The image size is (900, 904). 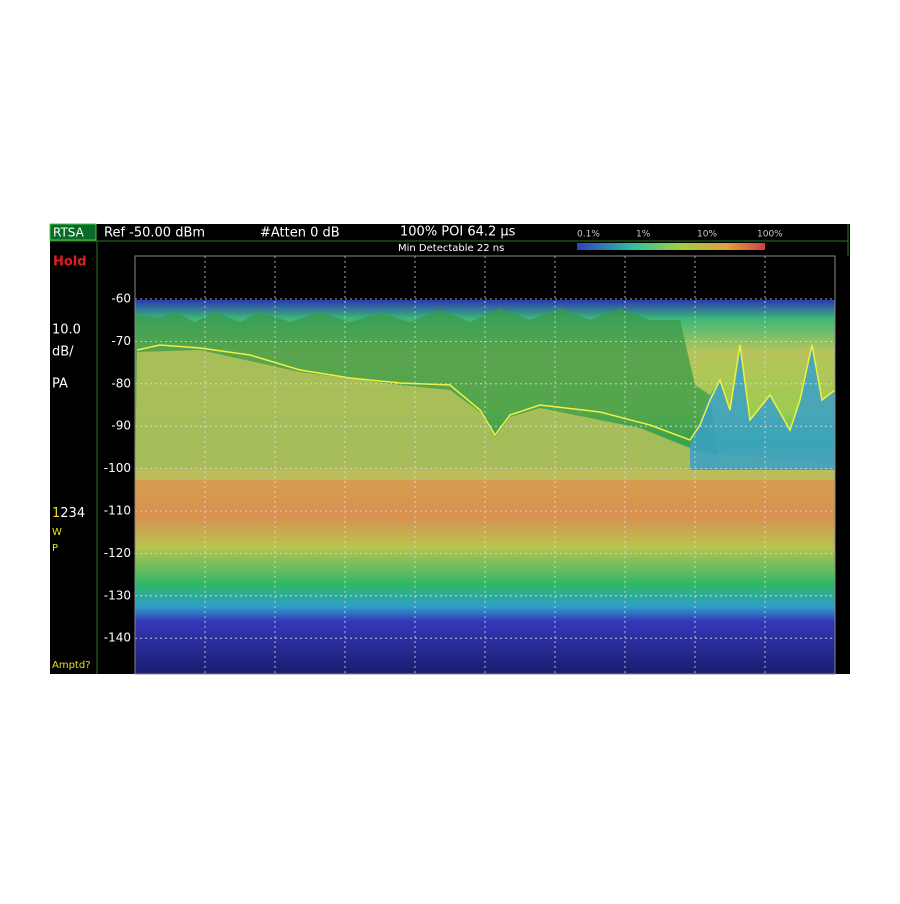 What do you see at coordinates (762, 407) in the screenshot?
I see `burst-density` at bounding box center [762, 407].